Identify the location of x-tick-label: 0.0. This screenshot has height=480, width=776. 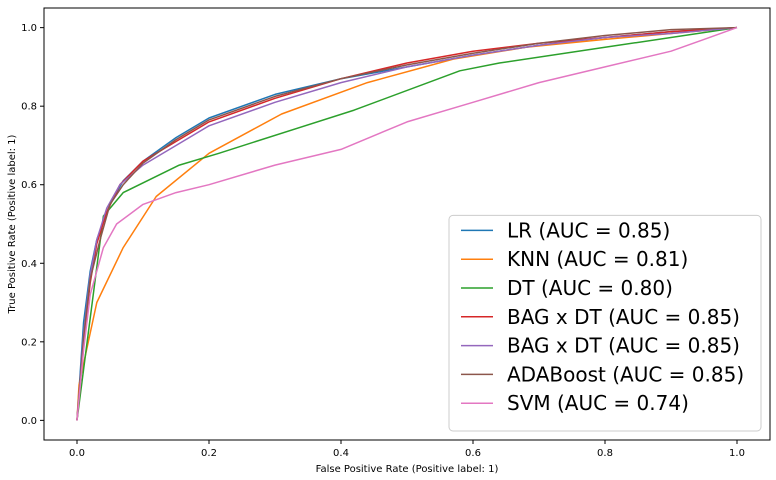
(77, 453).